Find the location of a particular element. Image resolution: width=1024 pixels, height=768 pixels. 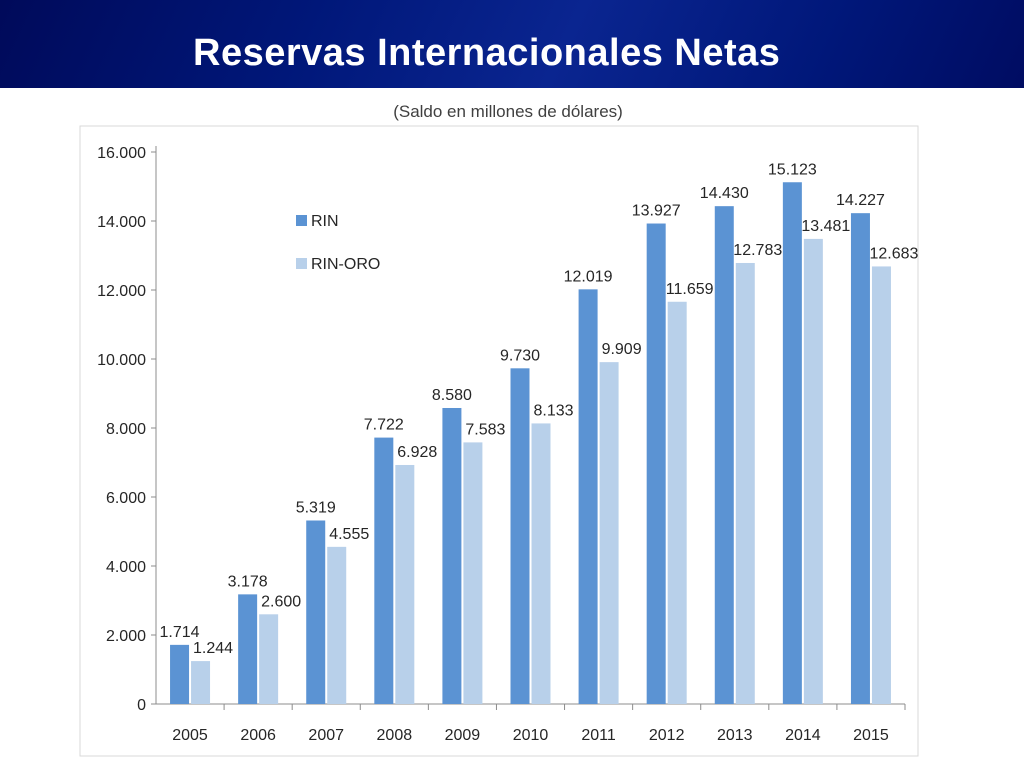

data-label-rin-oro: 2.600 is located at coordinates (281, 601).